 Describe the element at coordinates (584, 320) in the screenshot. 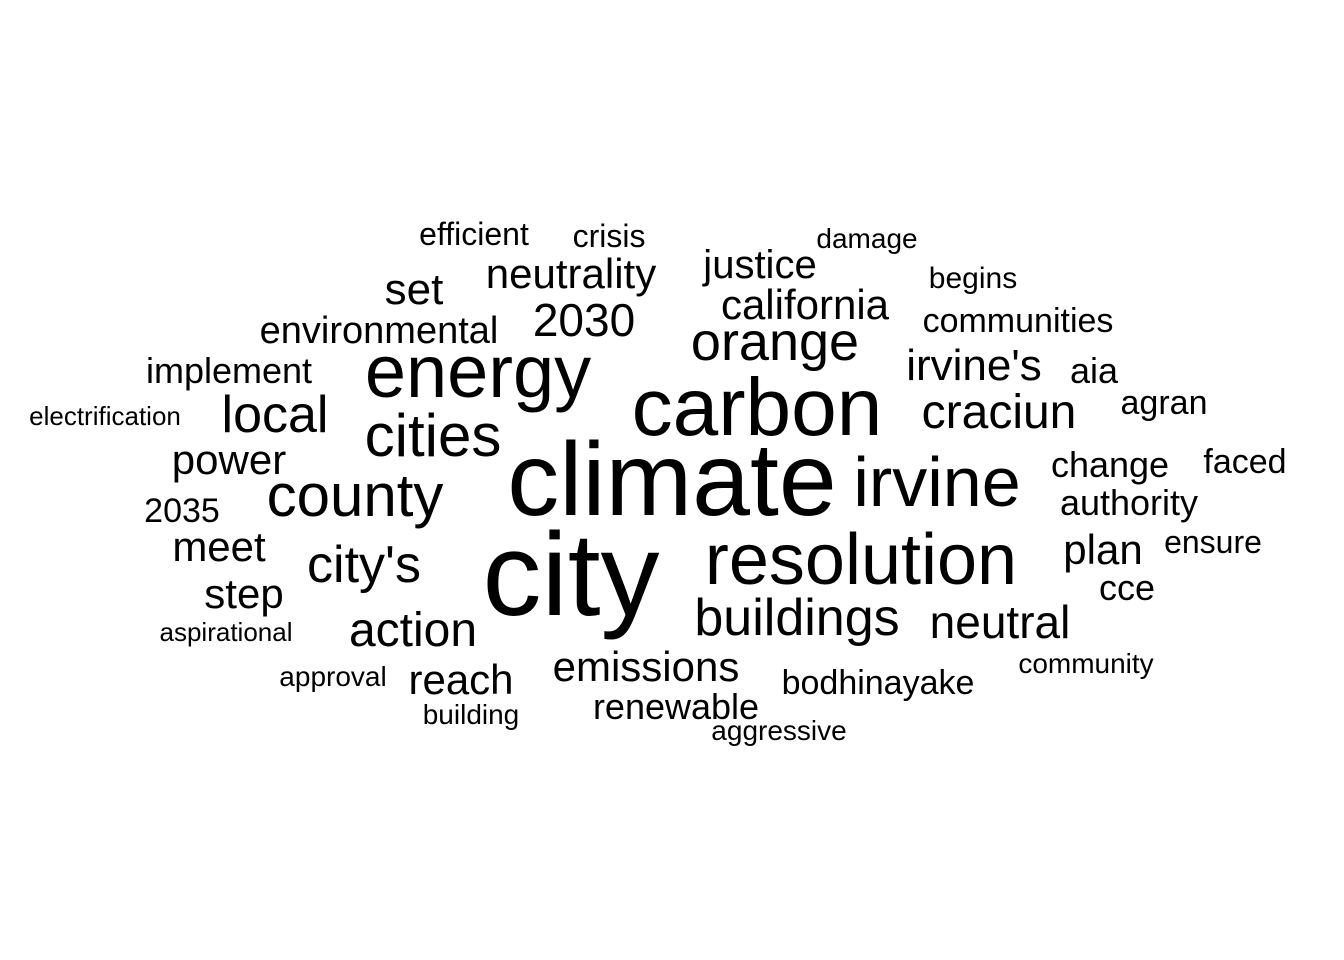

I see `word-2030: 2030` at that location.